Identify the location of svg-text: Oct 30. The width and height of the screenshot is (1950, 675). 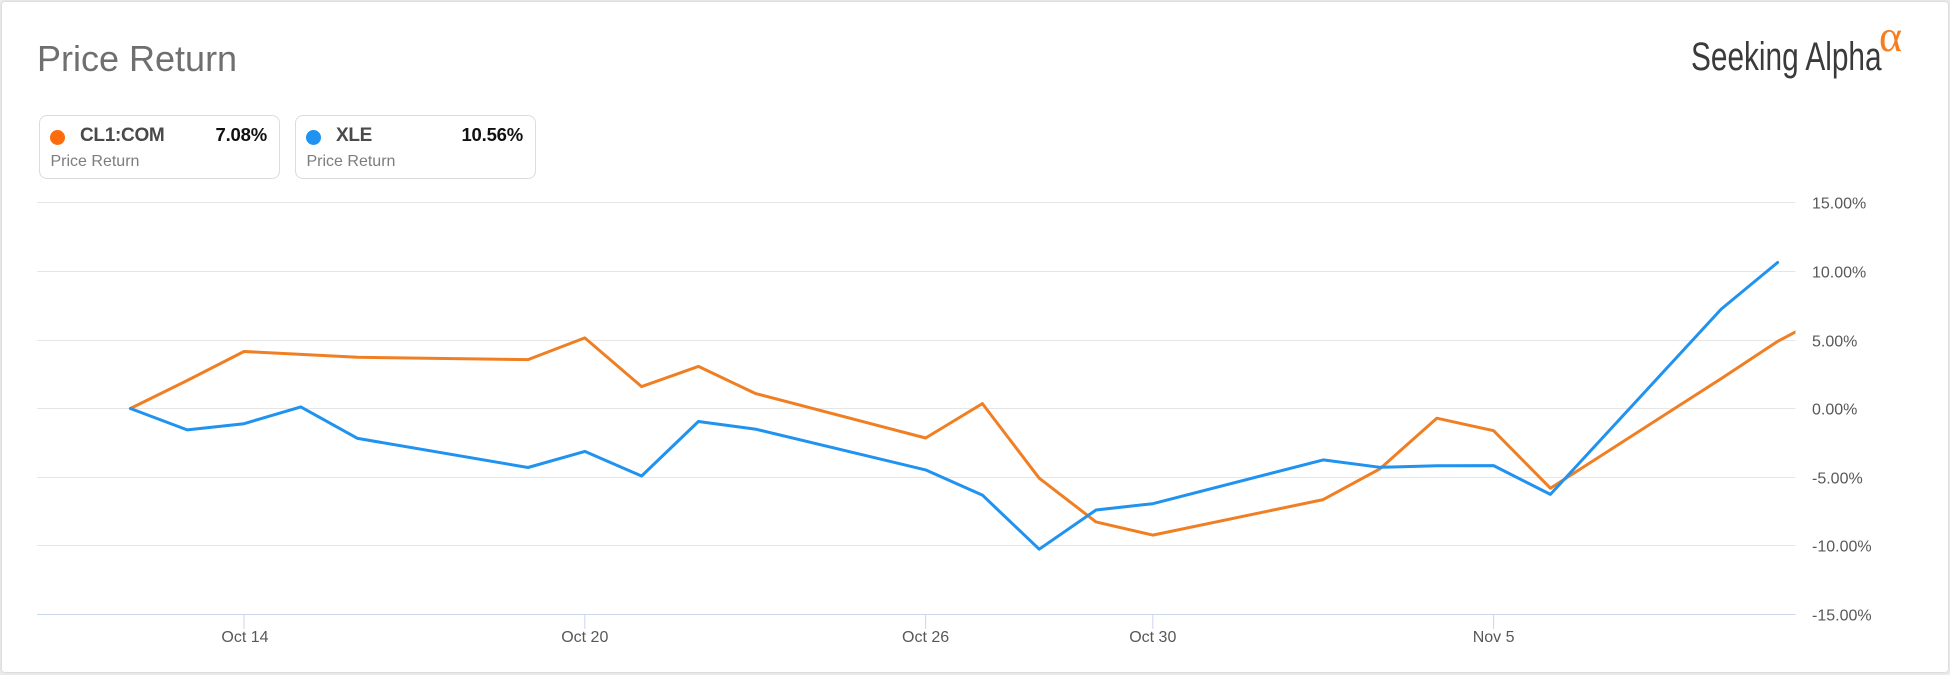
(1152, 637).